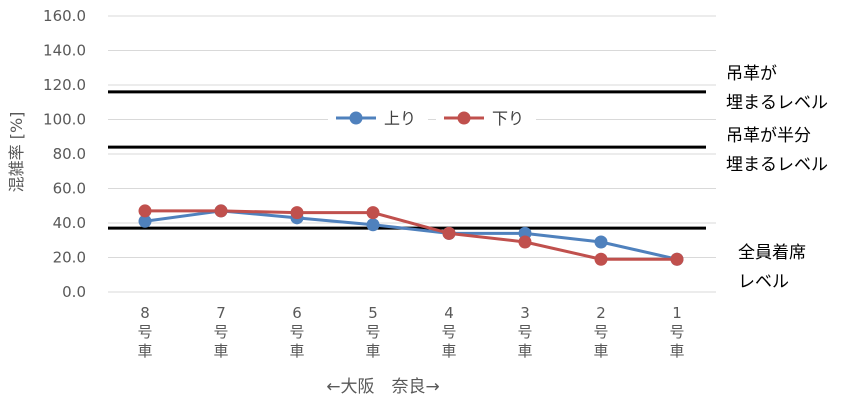 The width and height of the screenshot is (850, 403). I want to click on x-tick-char: 1, so click(677, 313).